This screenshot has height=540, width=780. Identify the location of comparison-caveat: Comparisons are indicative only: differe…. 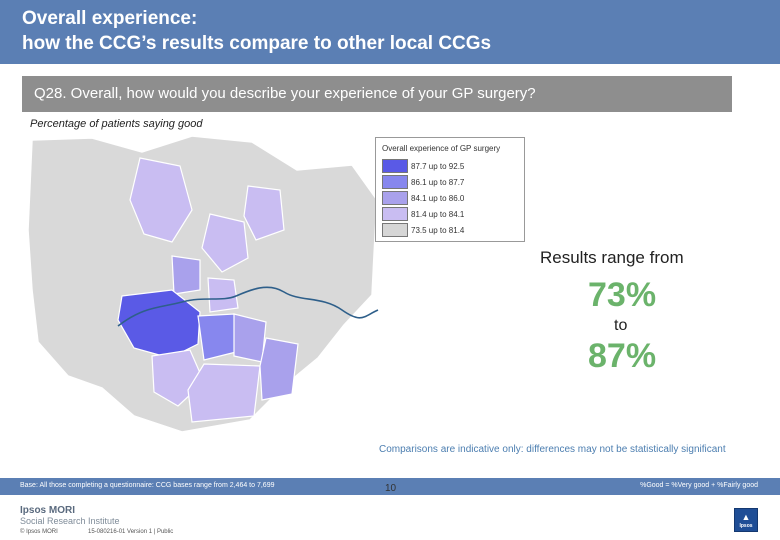
(552, 449).